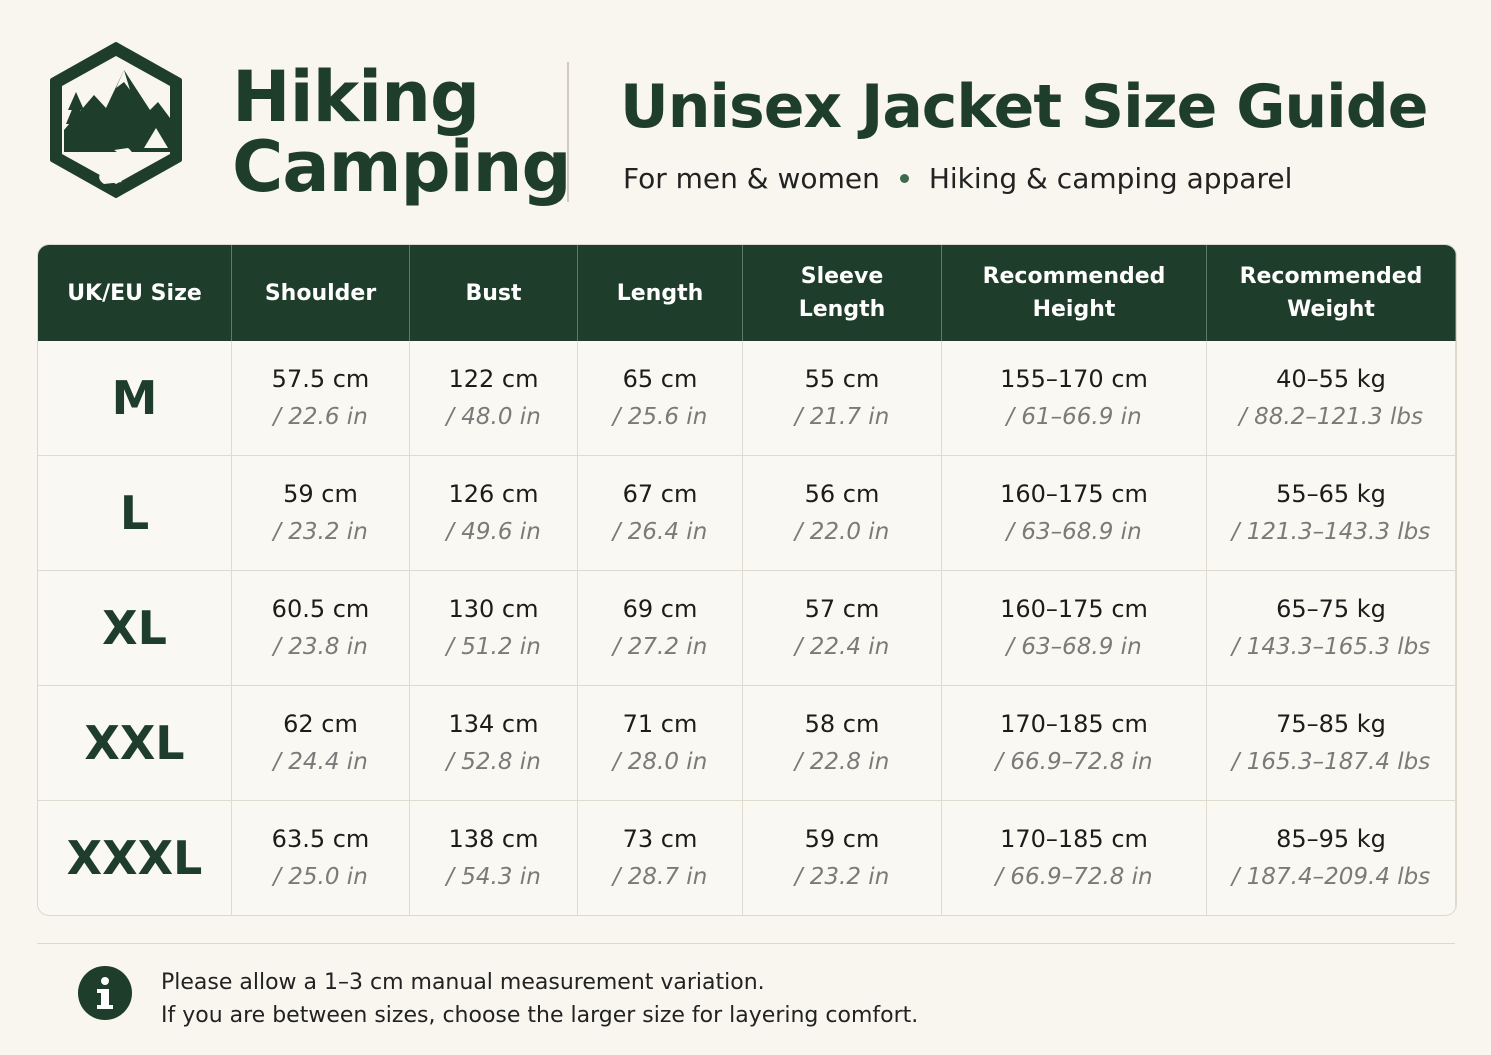 The image size is (1491, 1055). What do you see at coordinates (493, 877) in the screenshot?
I see `imperial-value: / 54.3 in` at bounding box center [493, 877].